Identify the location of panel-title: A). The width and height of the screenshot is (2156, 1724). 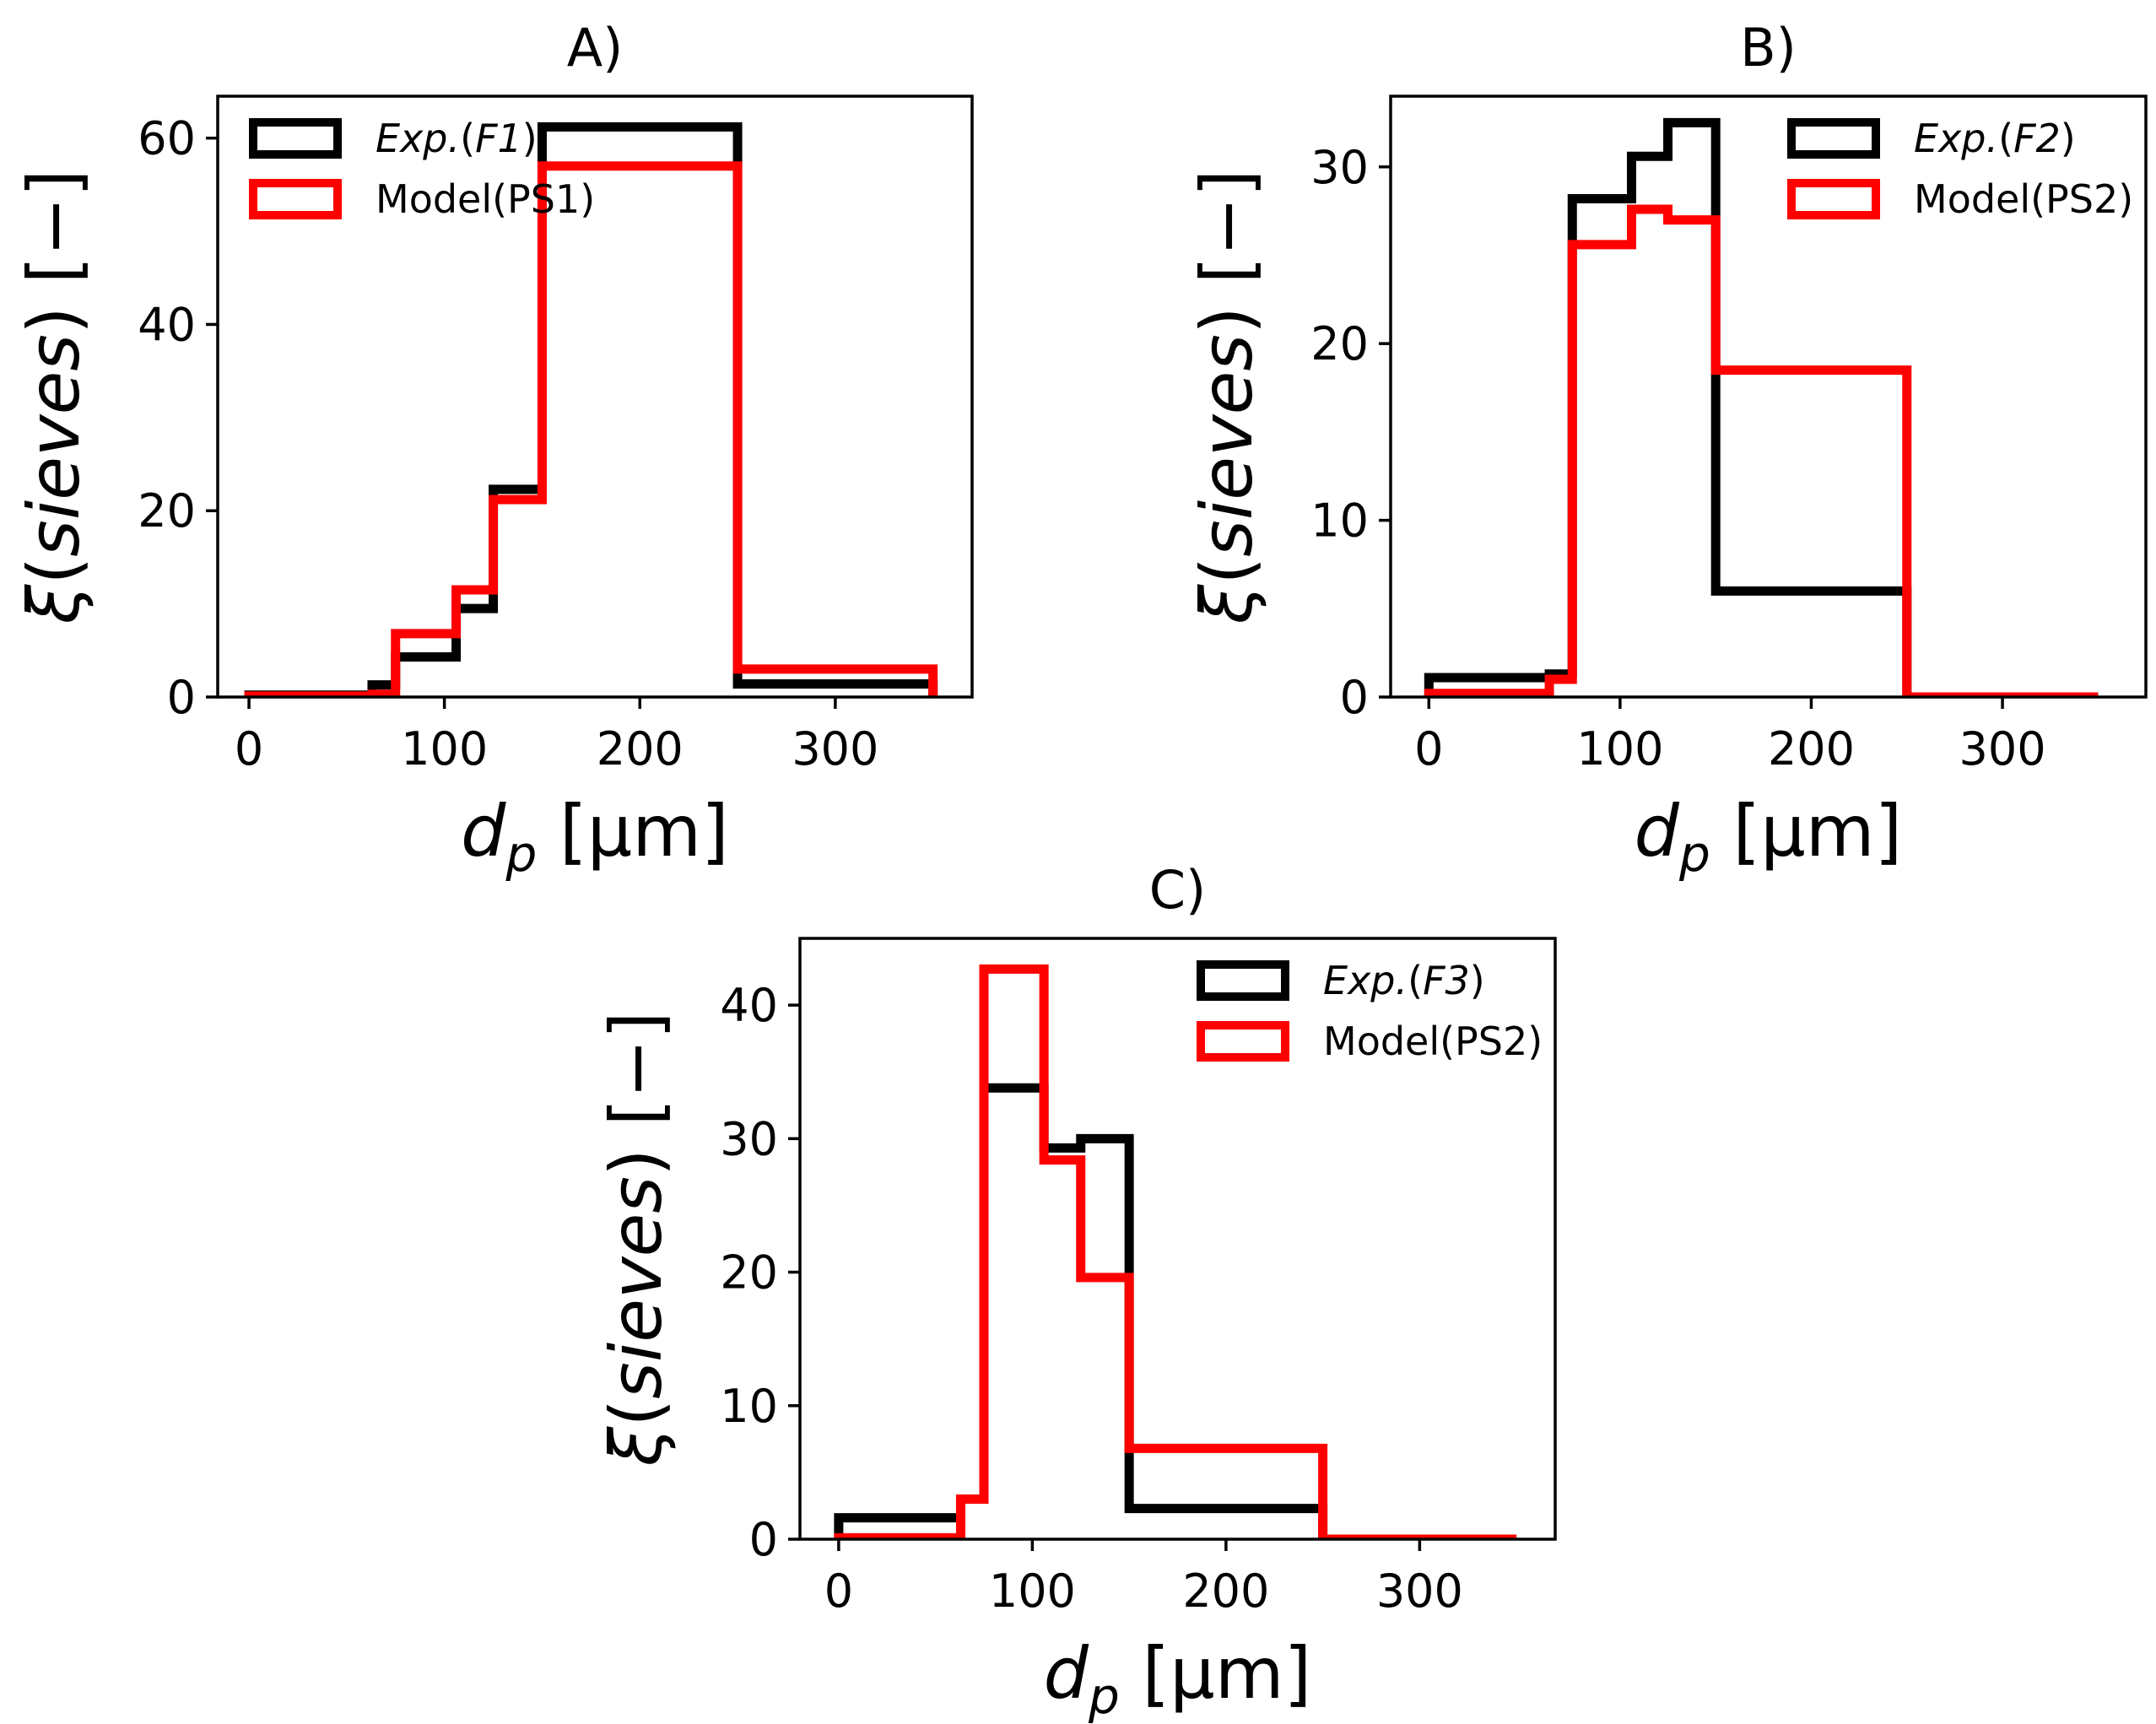
(595, 47).